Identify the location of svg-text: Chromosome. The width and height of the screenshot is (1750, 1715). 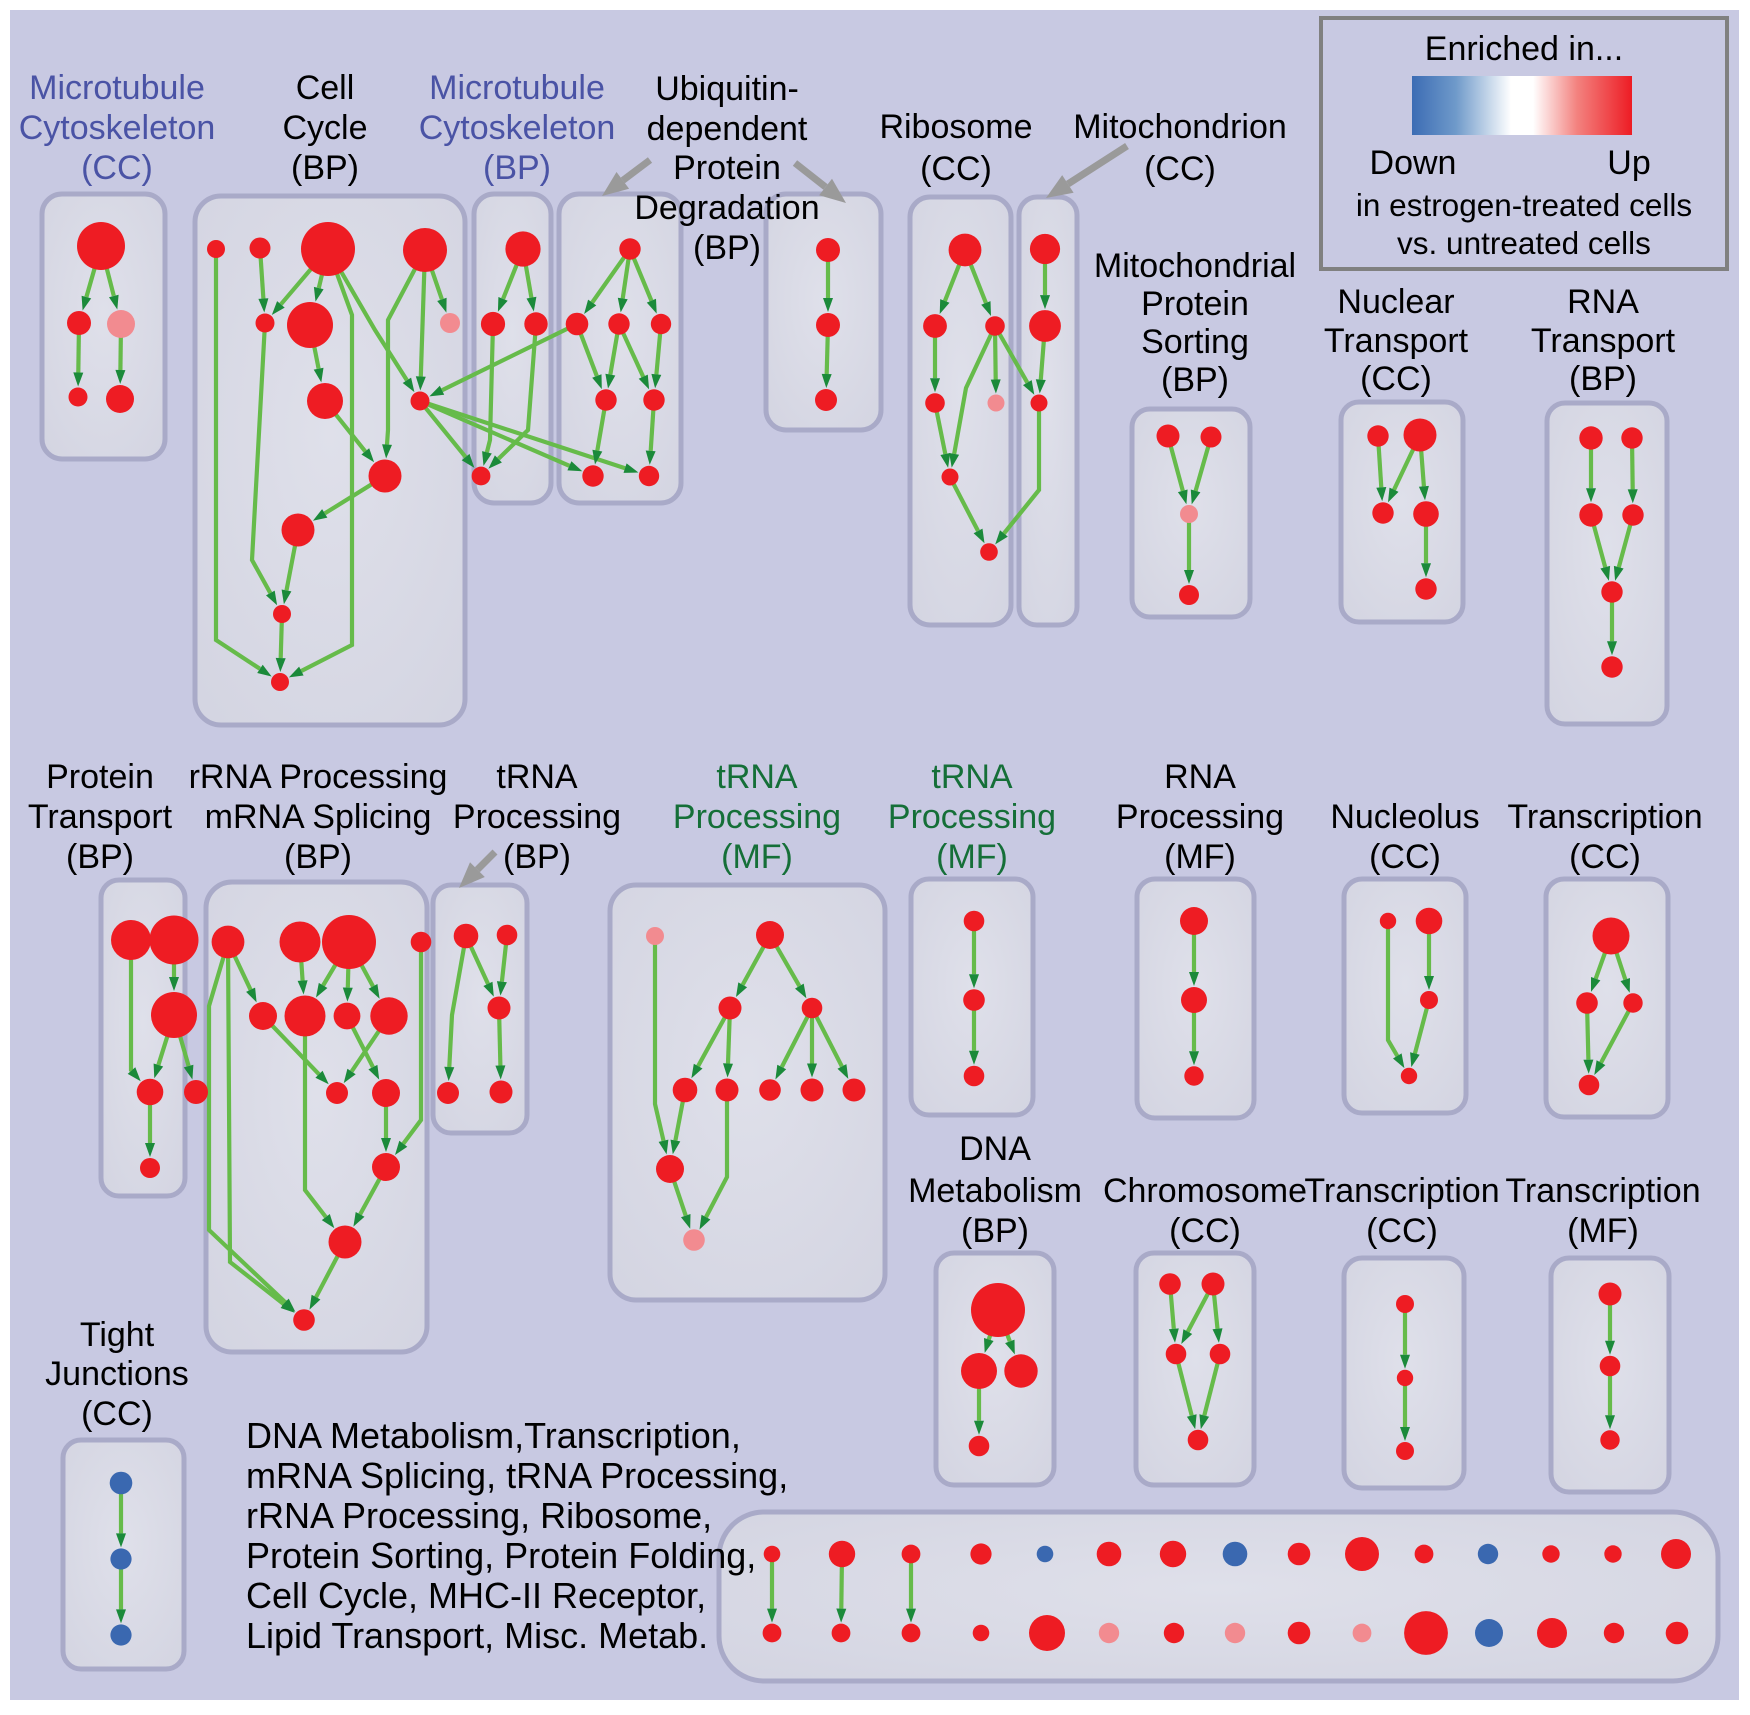
(1205, 1191).